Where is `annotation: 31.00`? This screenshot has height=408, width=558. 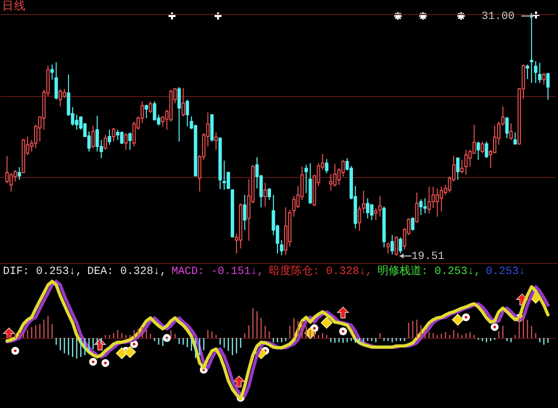 annotation: 31.00 is located at coordinates (498, 17).